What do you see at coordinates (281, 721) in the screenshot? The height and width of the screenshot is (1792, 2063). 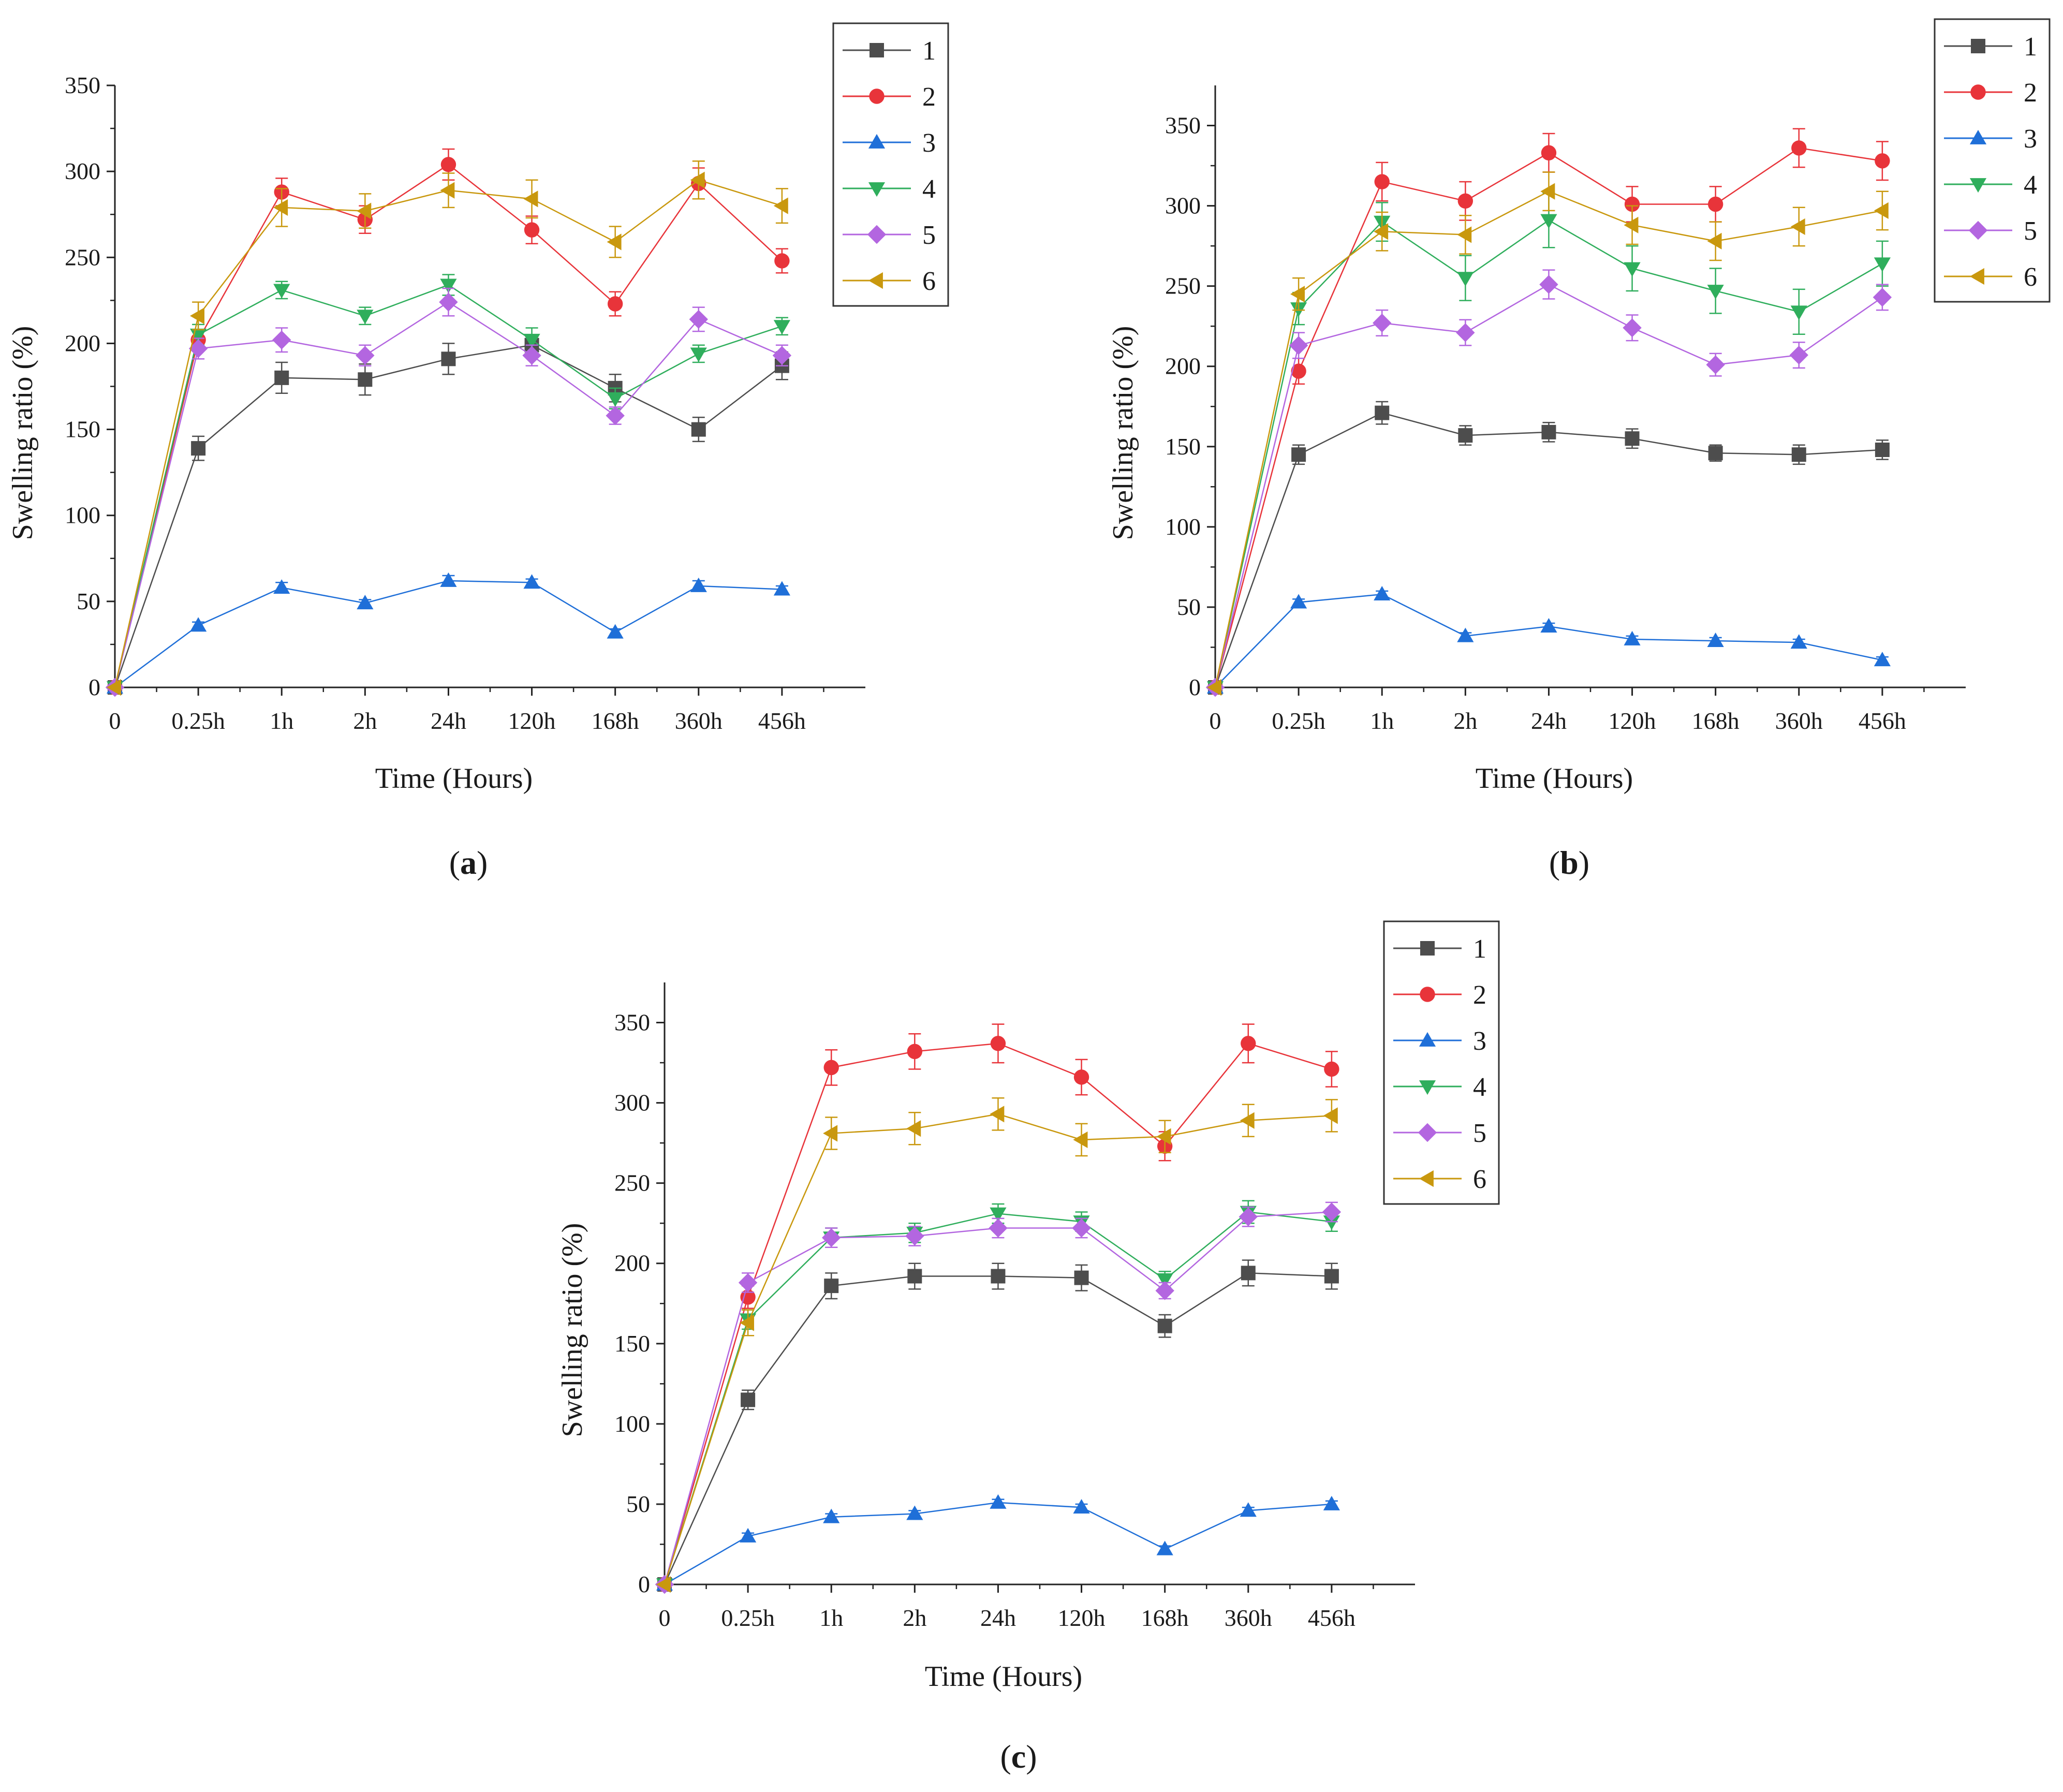 I see `x-tick-label: 1h` at bounding box center [281, 721].